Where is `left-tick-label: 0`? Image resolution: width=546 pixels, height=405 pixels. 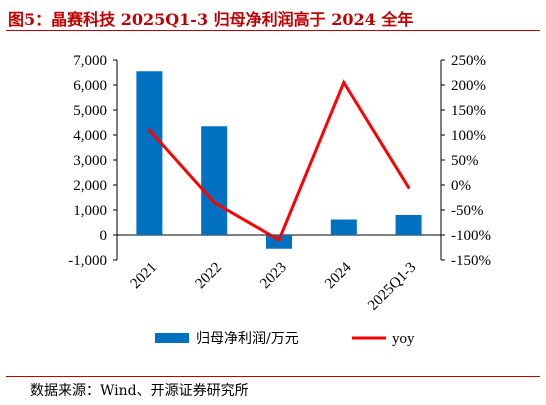 left-tick-label: 0 is located at coordinates (104, 236).